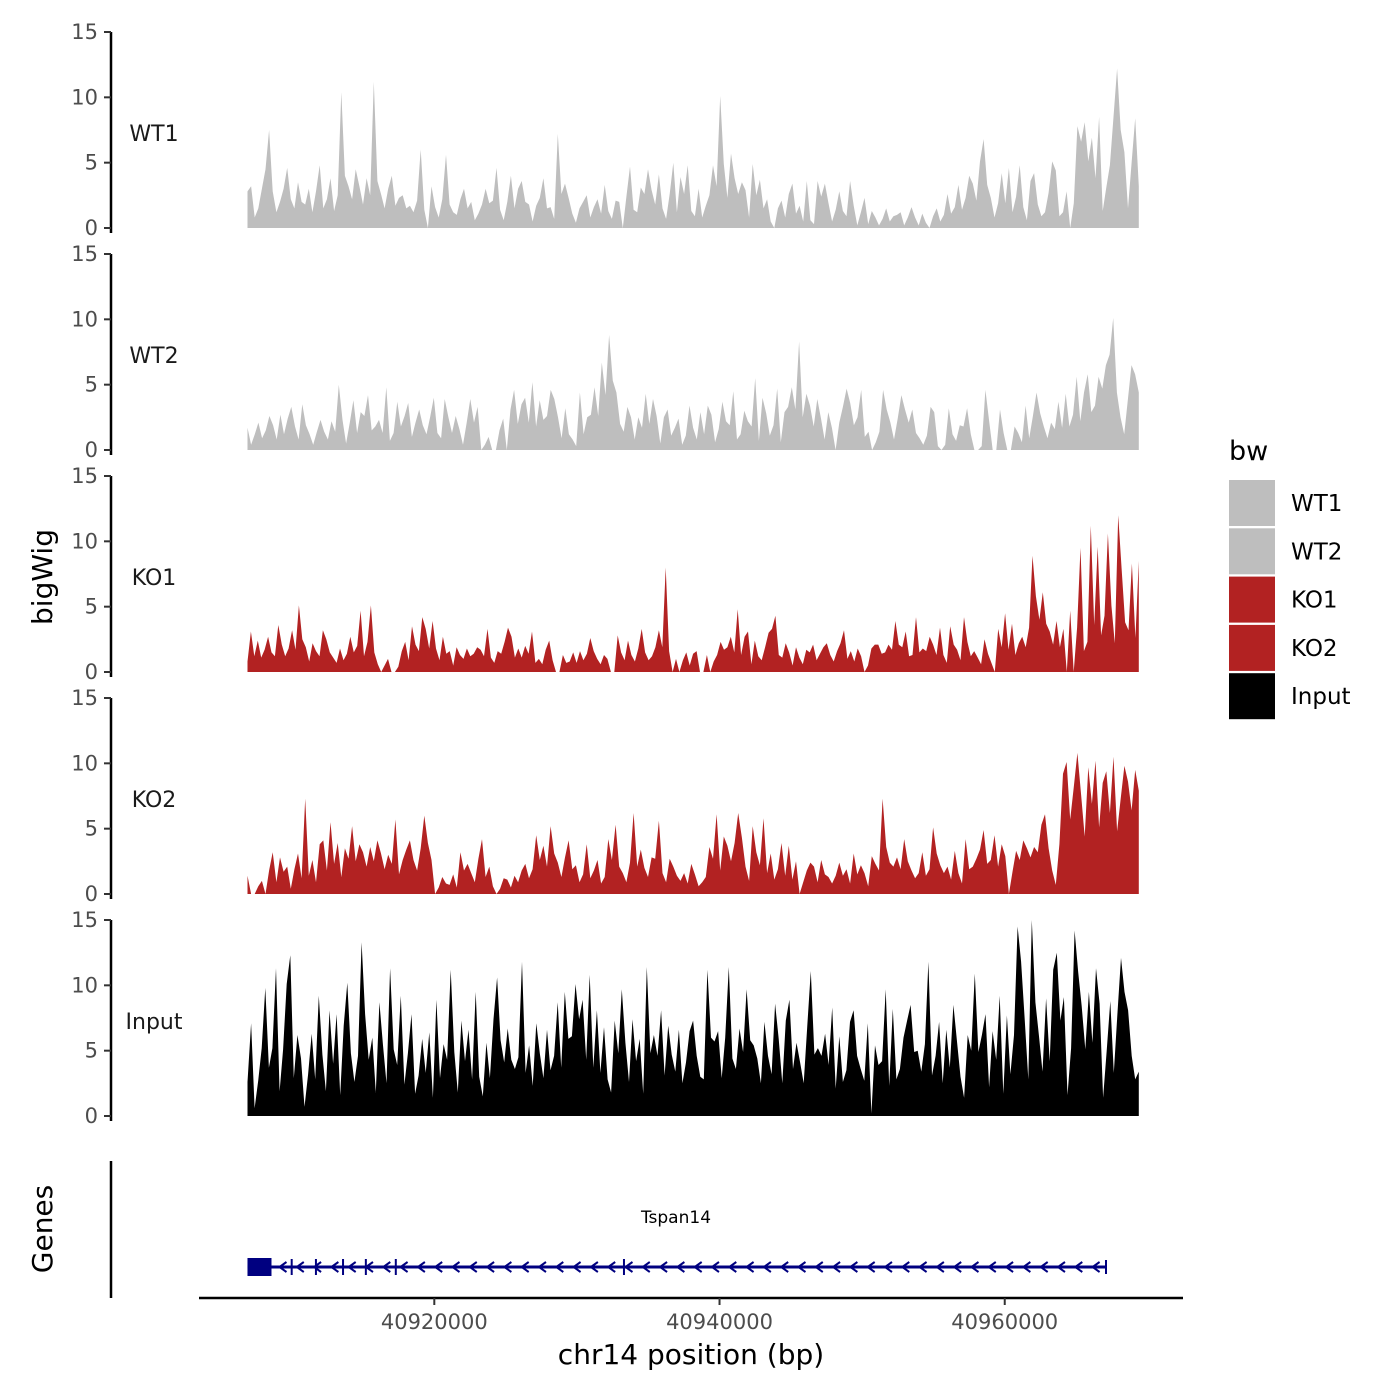 This screenshot has width=1400, height=1400. I want to click on track-label: Input, so click(154, 1022).